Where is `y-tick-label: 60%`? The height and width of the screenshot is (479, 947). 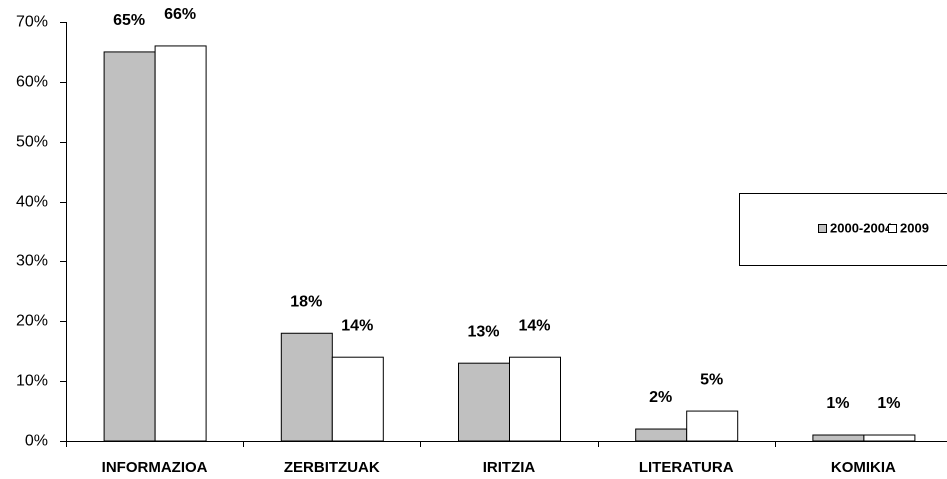
y-tick-label: 60% is located at coordinates (32, 82).